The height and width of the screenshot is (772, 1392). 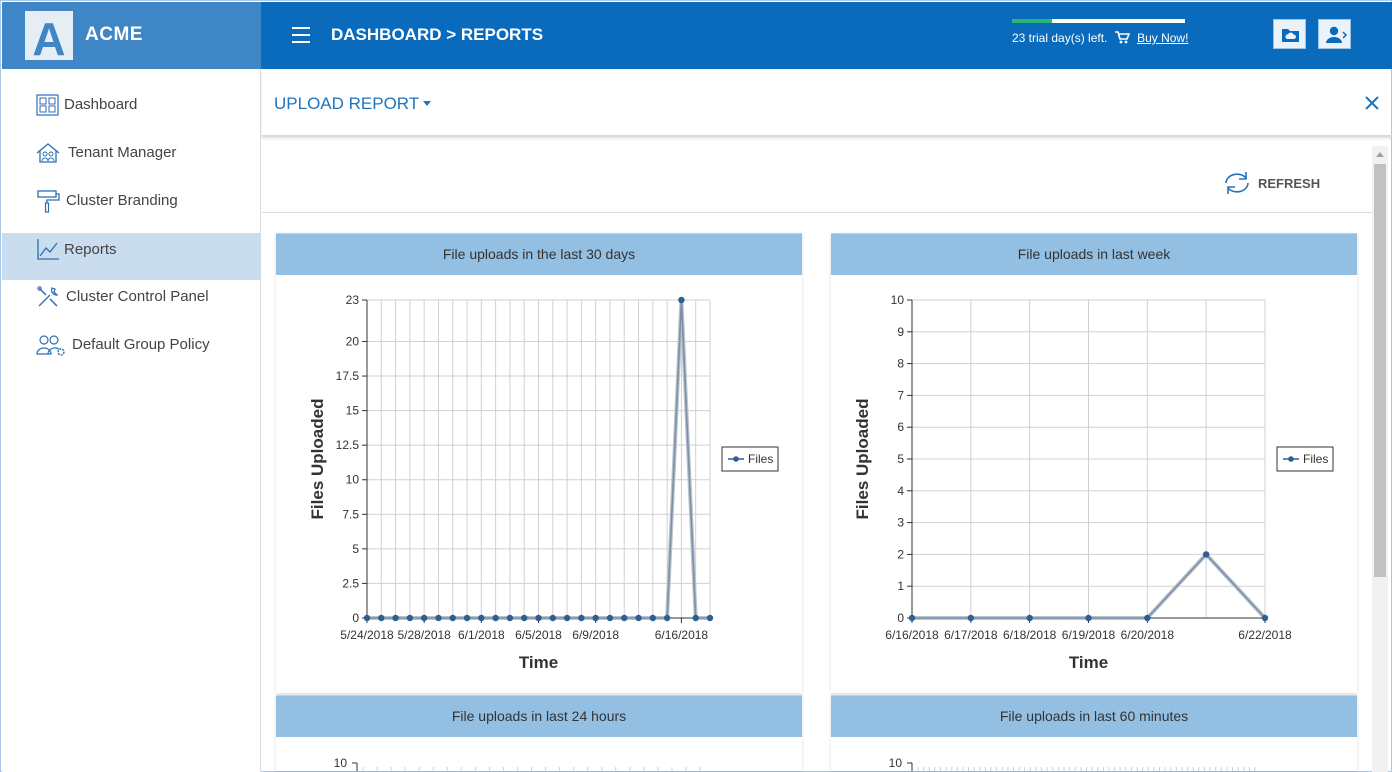 I want to click on trial-days-text: 23 trial day(s) left., so click(x=1060, y=38).